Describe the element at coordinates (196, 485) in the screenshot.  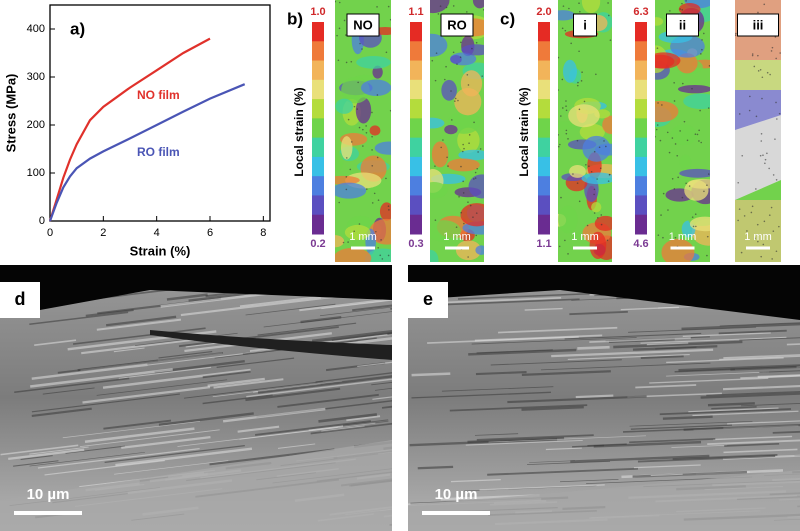
I see `surface` at that location.